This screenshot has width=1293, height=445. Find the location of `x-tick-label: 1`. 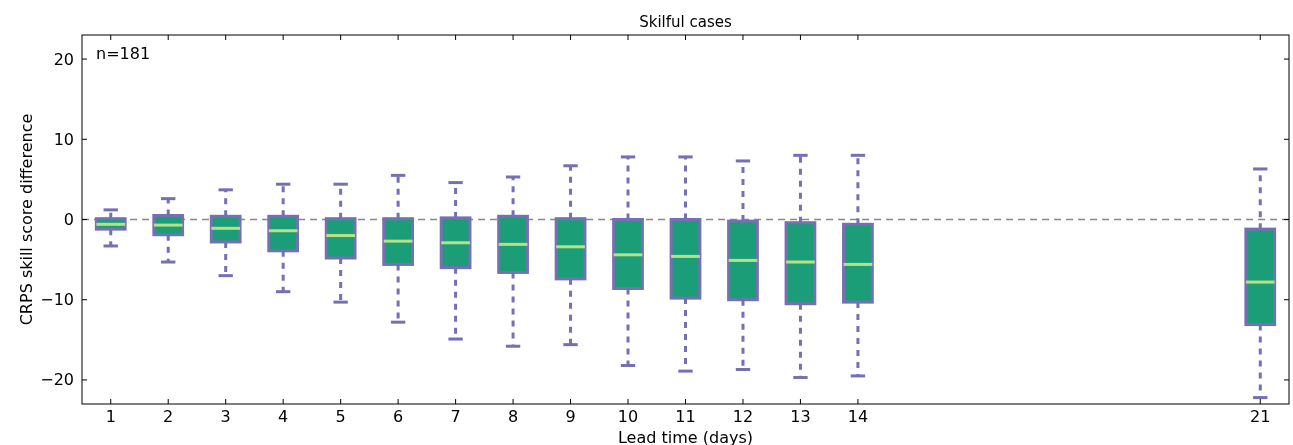

x-tick-label: 1 is located at coordinates (110, 416).